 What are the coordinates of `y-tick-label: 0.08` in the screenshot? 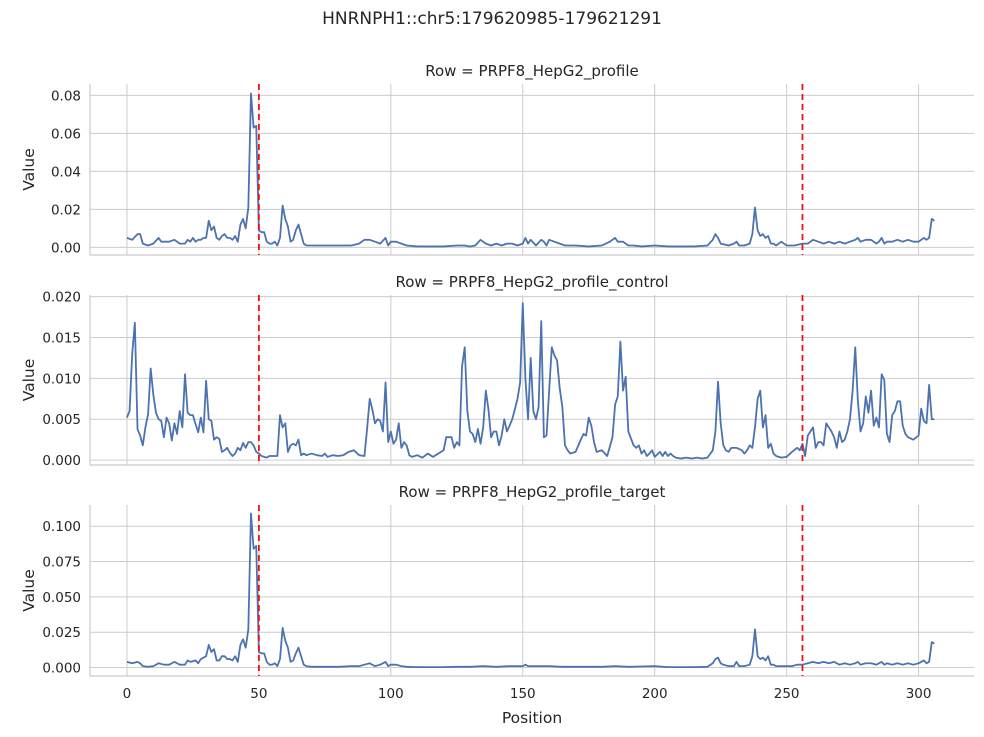 It's located at (66, 96).